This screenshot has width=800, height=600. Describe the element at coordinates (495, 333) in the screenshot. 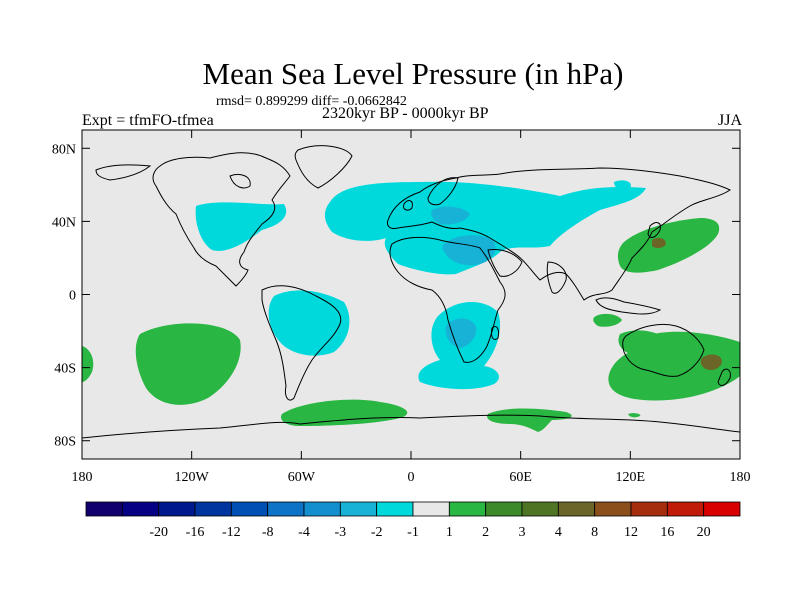

I see `coastline-madagascar` at that location.